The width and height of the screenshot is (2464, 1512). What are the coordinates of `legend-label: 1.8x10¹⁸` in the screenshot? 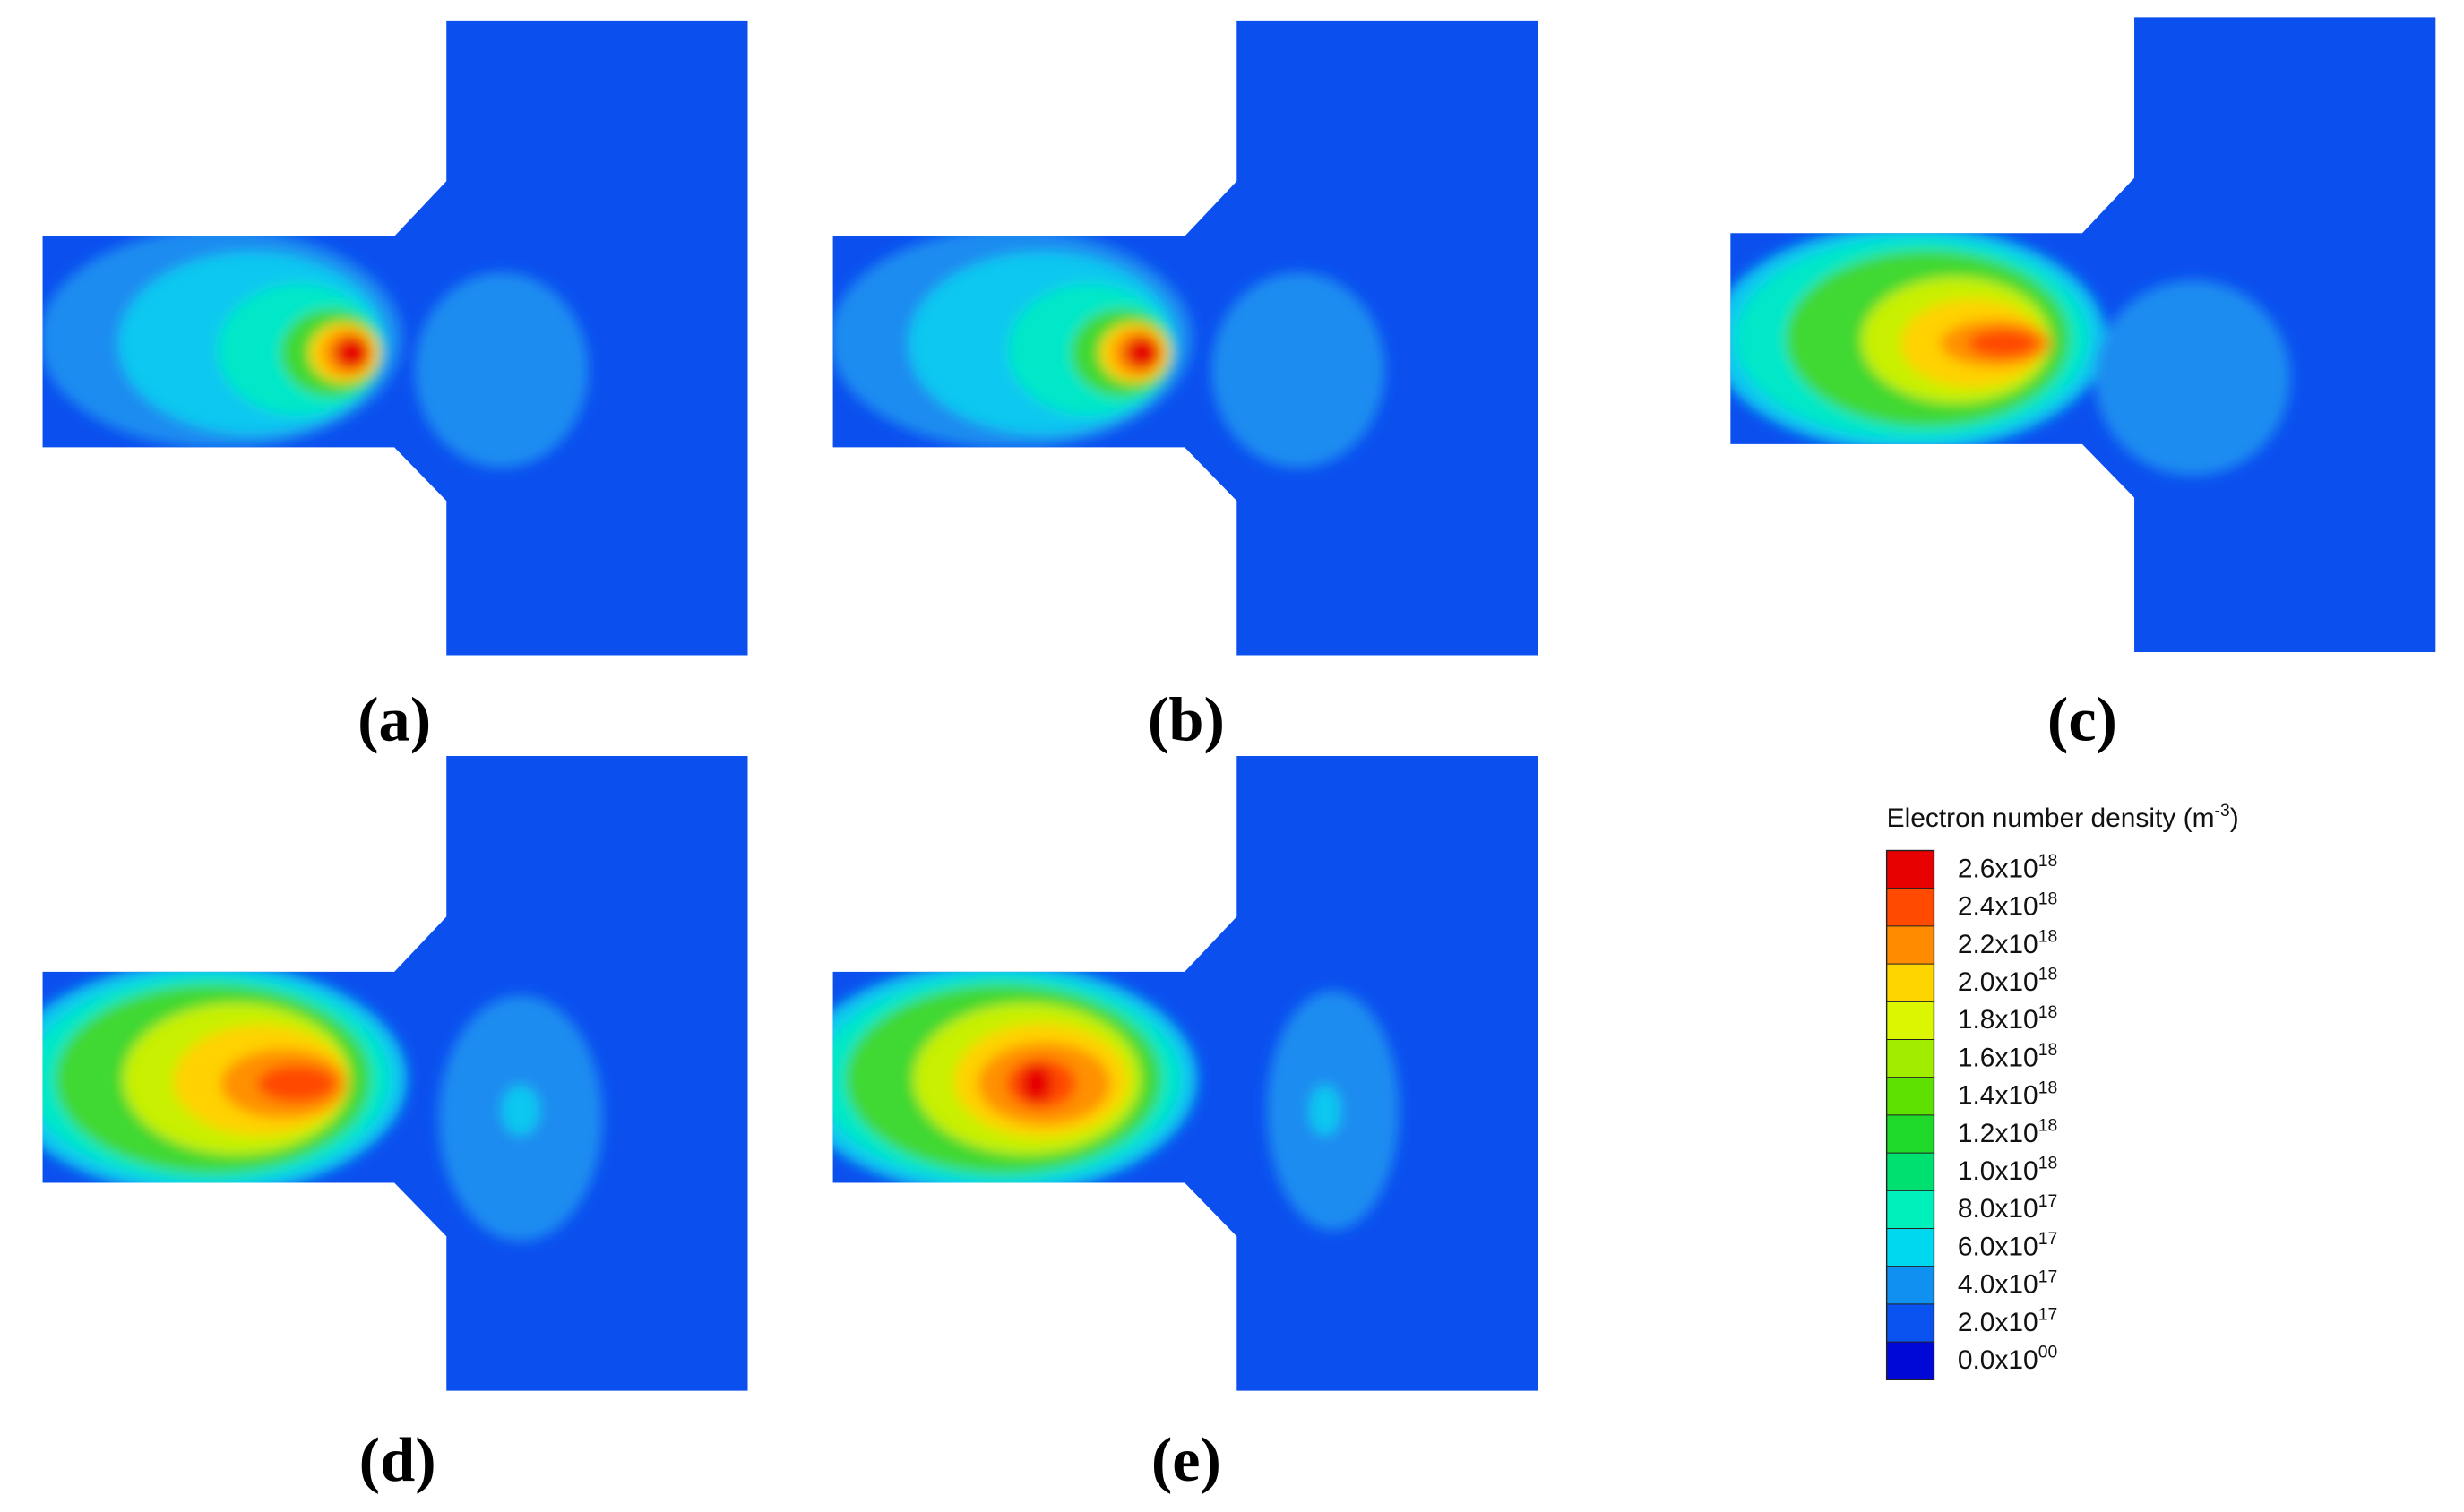 It's located at (2008, 1019).